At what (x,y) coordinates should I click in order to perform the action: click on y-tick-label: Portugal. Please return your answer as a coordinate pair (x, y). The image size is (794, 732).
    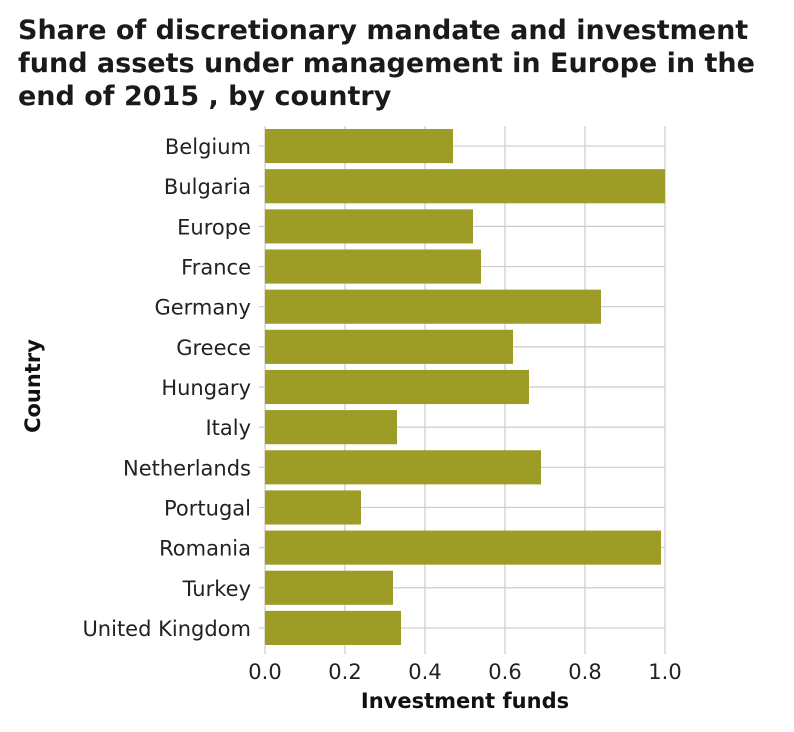
    Looking at the image, I should click on (207, 508).